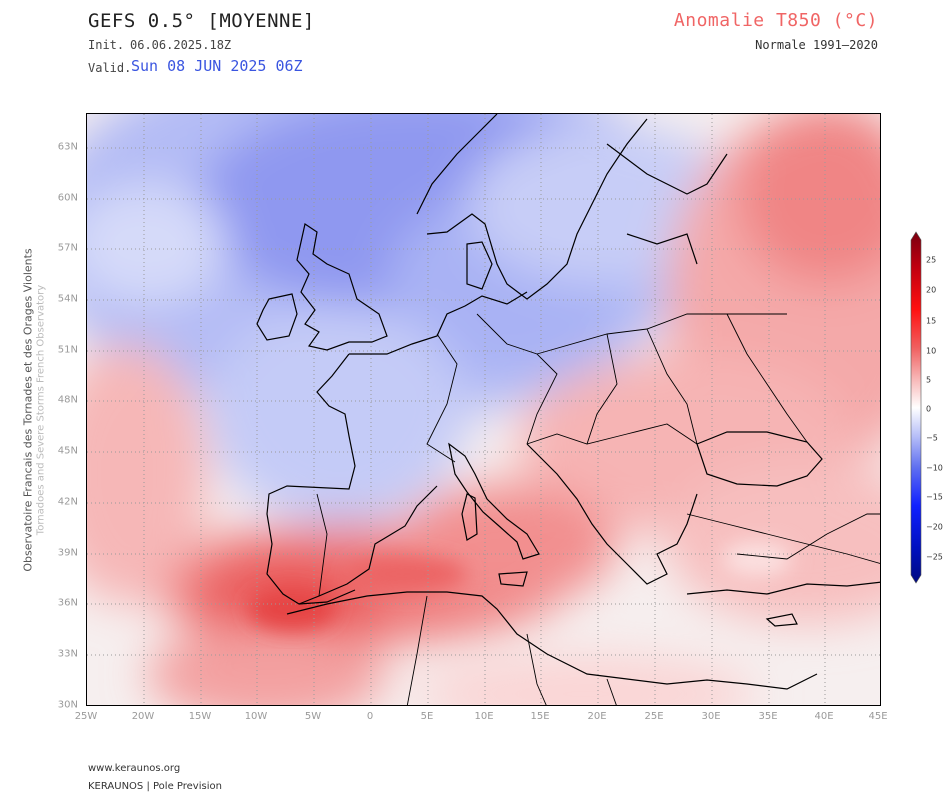  What do you see at coordinates (313, 716) in the screenshot?
I see `lon-label: 5W` at bounding box center [313, 716].